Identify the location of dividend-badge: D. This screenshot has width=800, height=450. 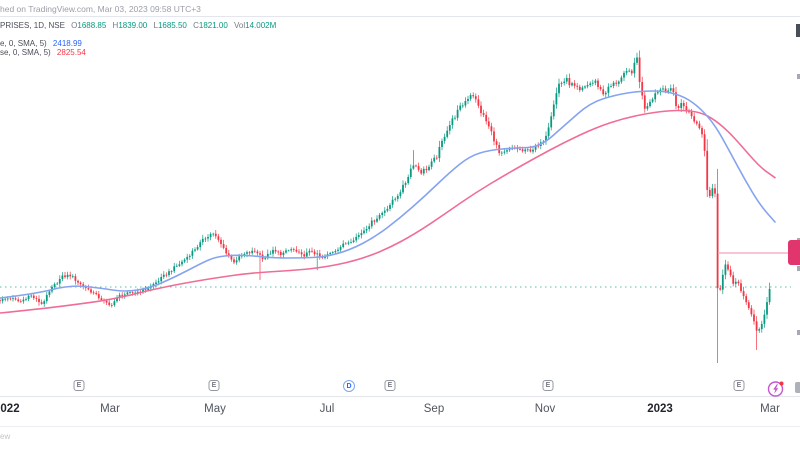
(349, 386).